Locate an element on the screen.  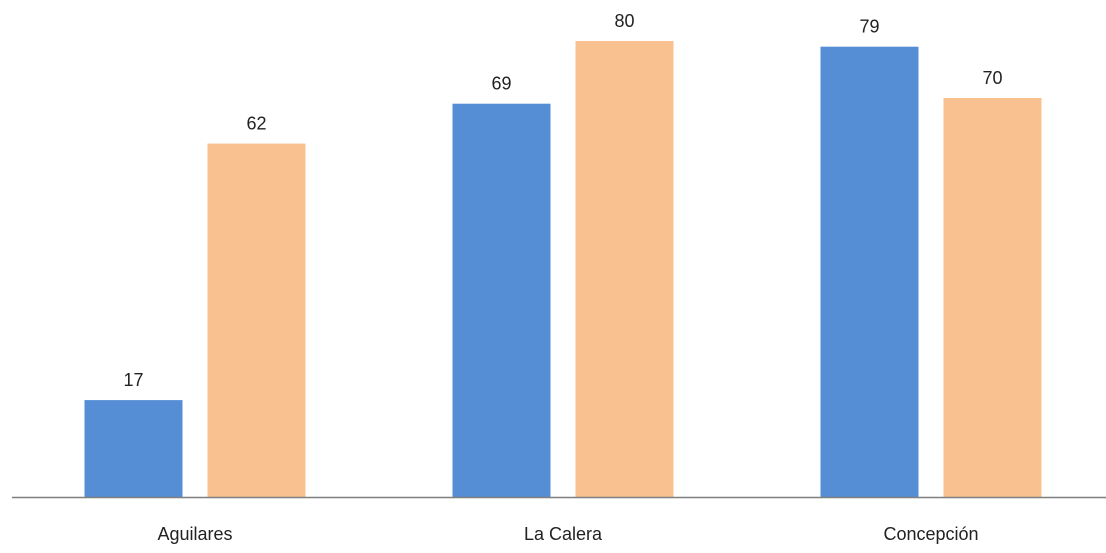
category-labels-layer: Aguilares La Calera Concepción is located at coordinates (567, 534).